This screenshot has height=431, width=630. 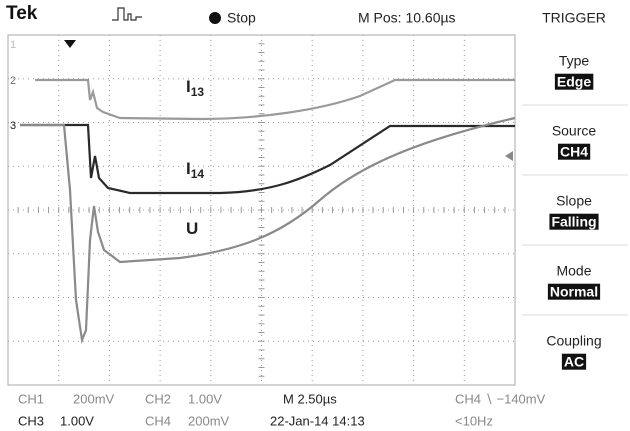 I want to click on ch3-marker: 3, so click(x=13, y=126).